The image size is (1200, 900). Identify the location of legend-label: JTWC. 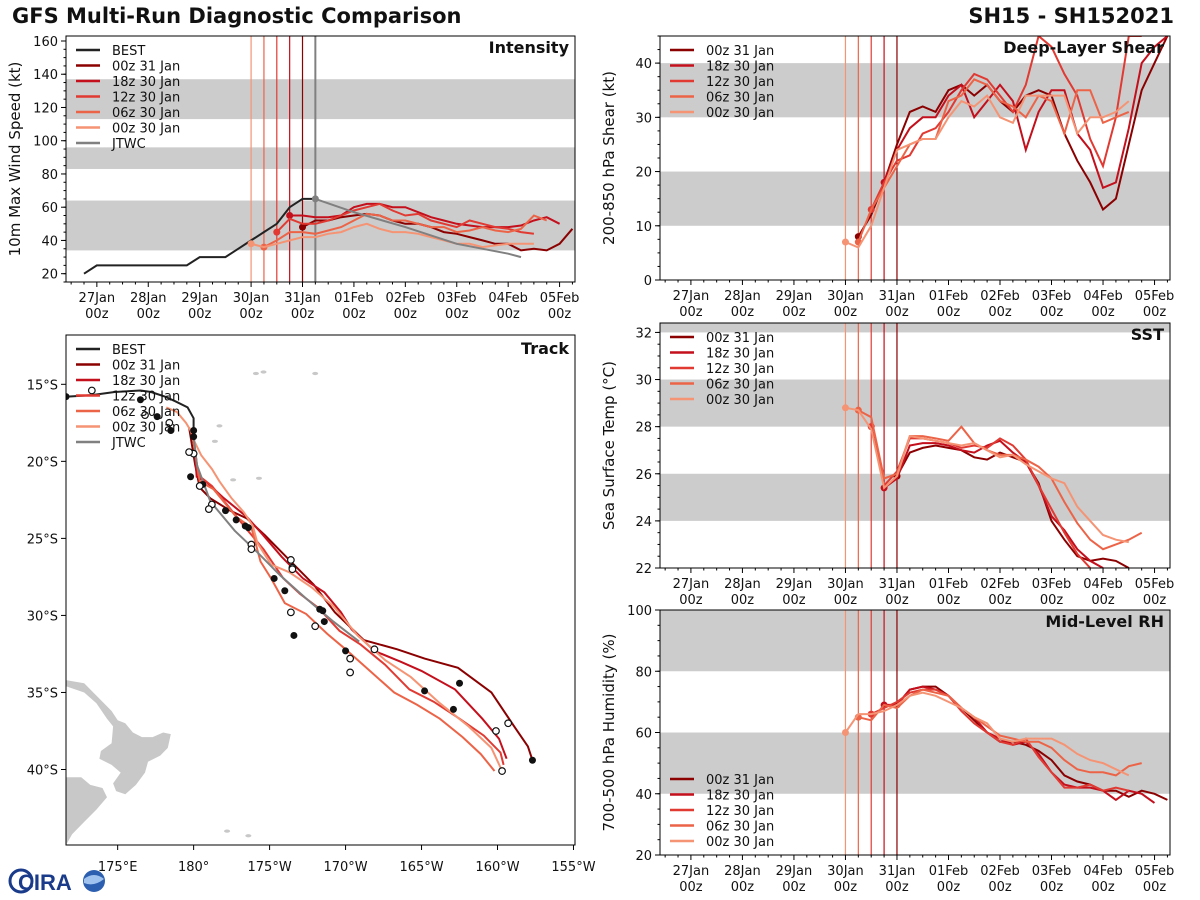
(128, 144).